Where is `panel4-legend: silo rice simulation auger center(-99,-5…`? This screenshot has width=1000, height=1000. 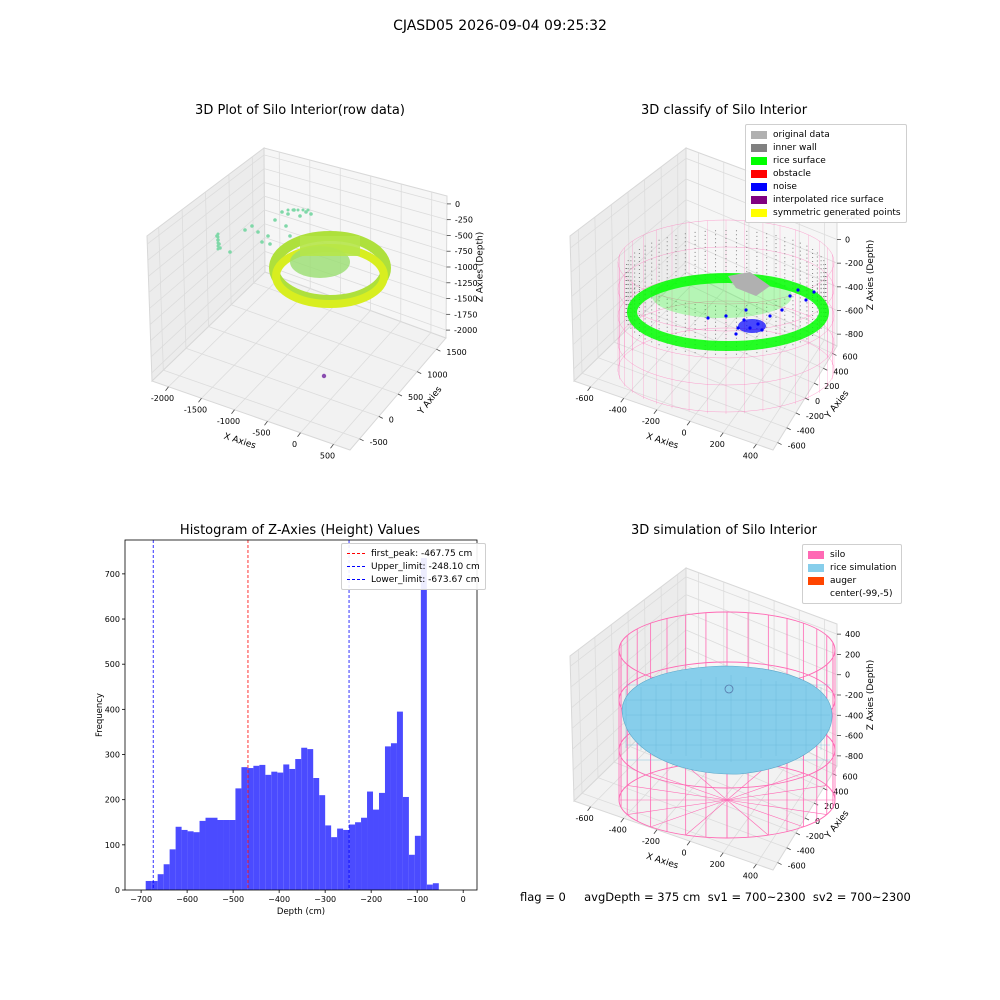 panel4-legend: silo rice simulation auger center(-99,-5… is located at coordinates (852, 574).